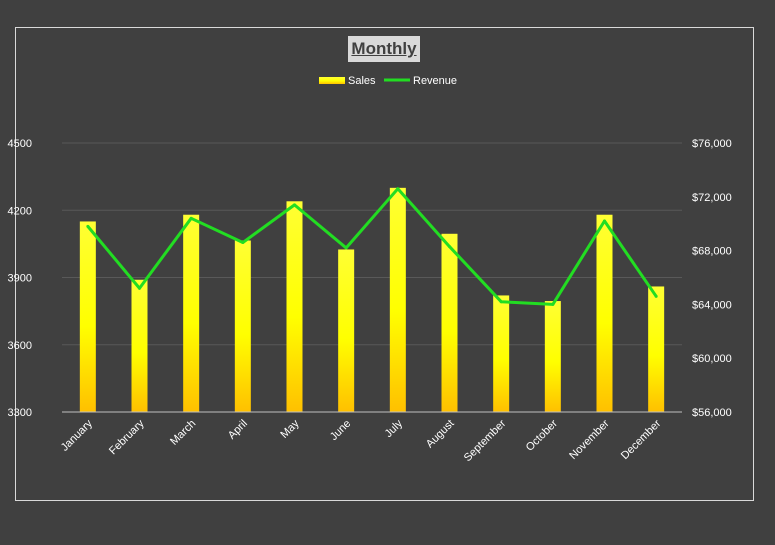 Image resolution: width=775 pixels, height=545 pixels. I want to click on x-tick-label: November, so click(589, 439).